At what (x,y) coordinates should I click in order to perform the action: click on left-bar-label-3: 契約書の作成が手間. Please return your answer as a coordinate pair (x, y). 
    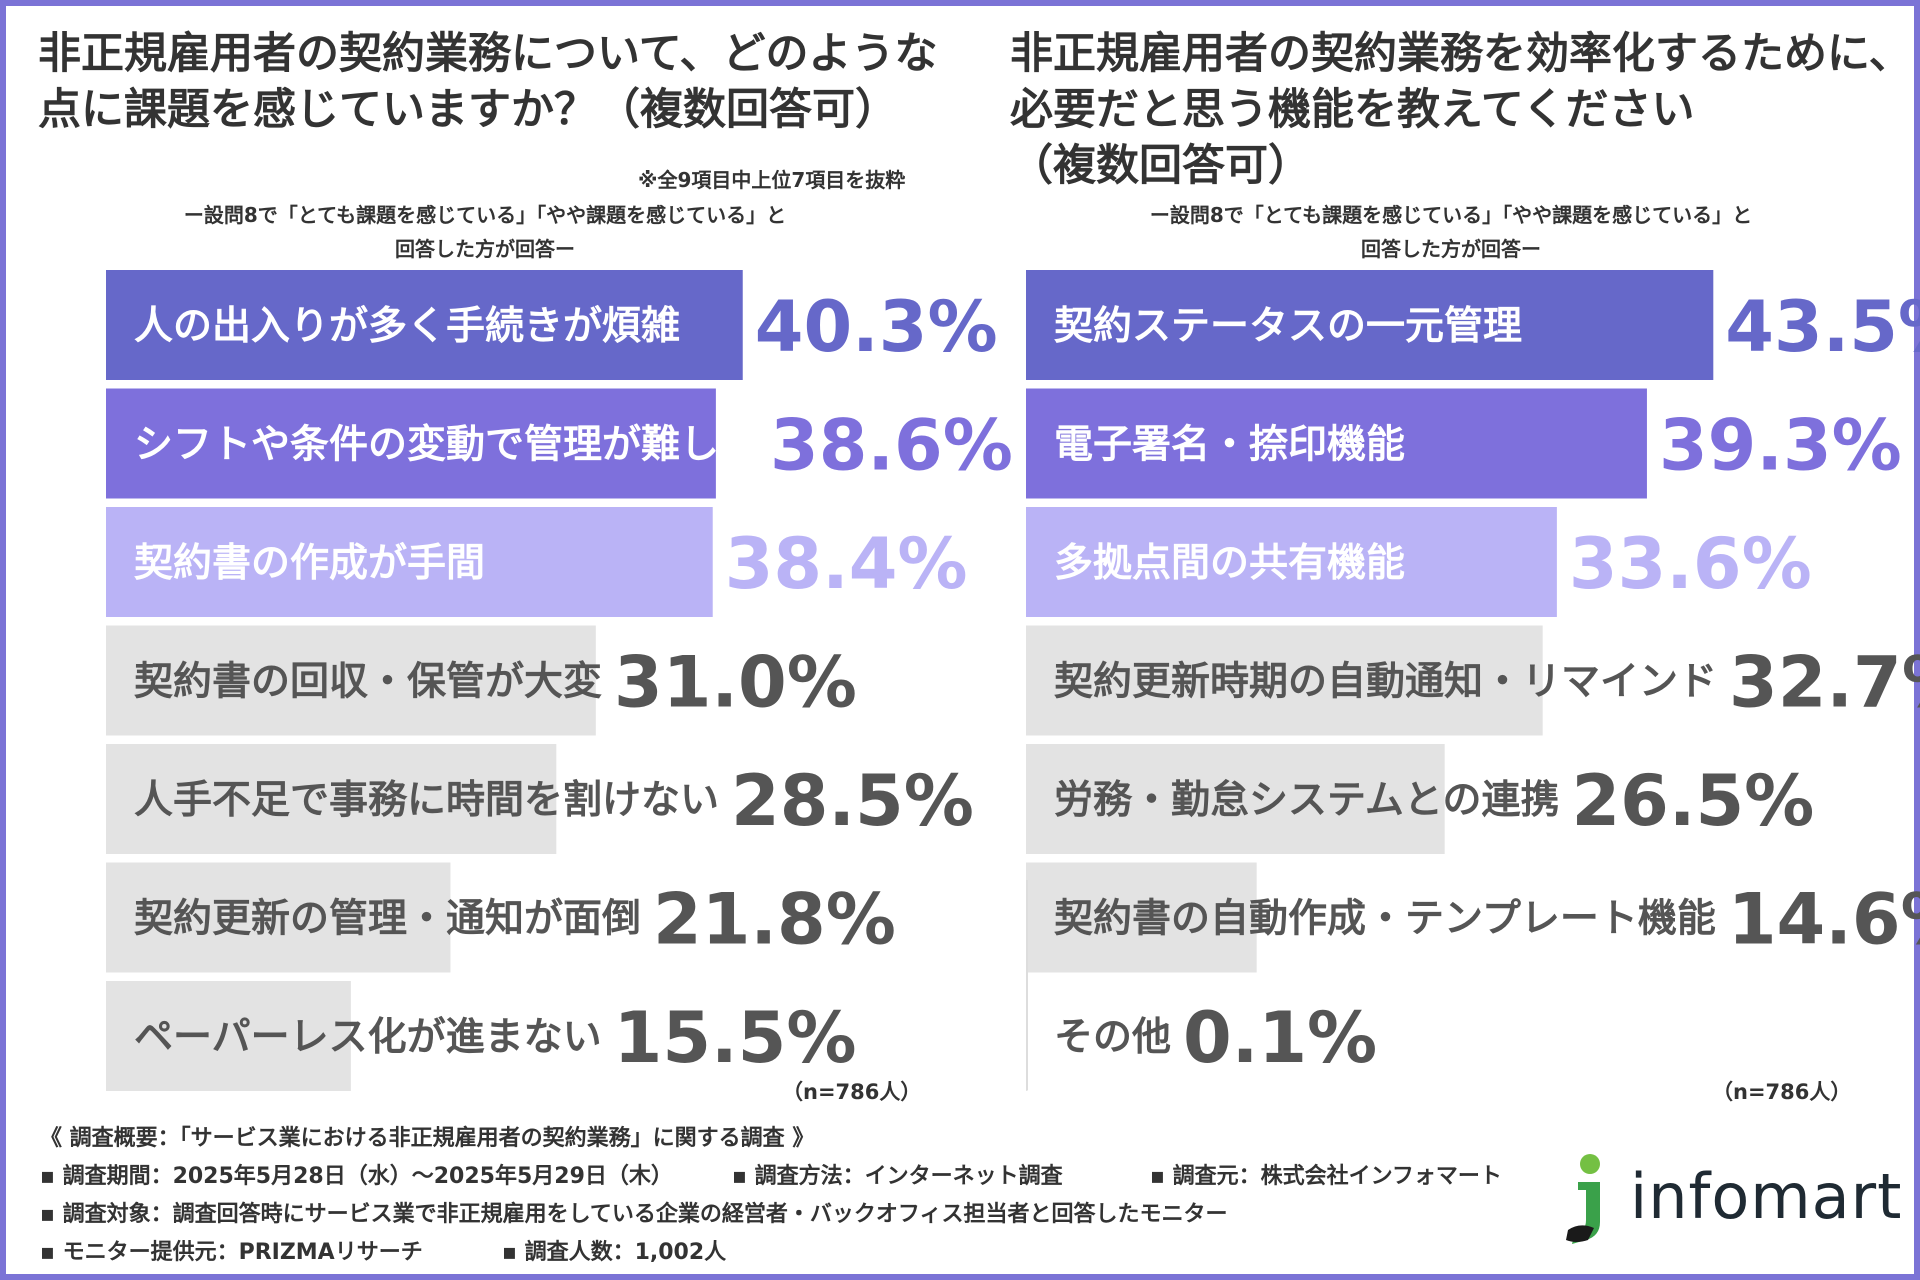
    Looking at the image, I should click on (309, 563).